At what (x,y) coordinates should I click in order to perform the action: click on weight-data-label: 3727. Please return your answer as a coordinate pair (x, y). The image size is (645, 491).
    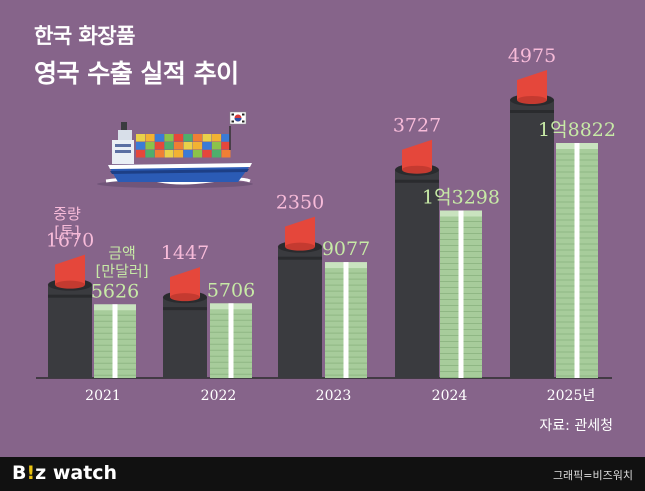
    Looking at the image, I should click on (417, 126).